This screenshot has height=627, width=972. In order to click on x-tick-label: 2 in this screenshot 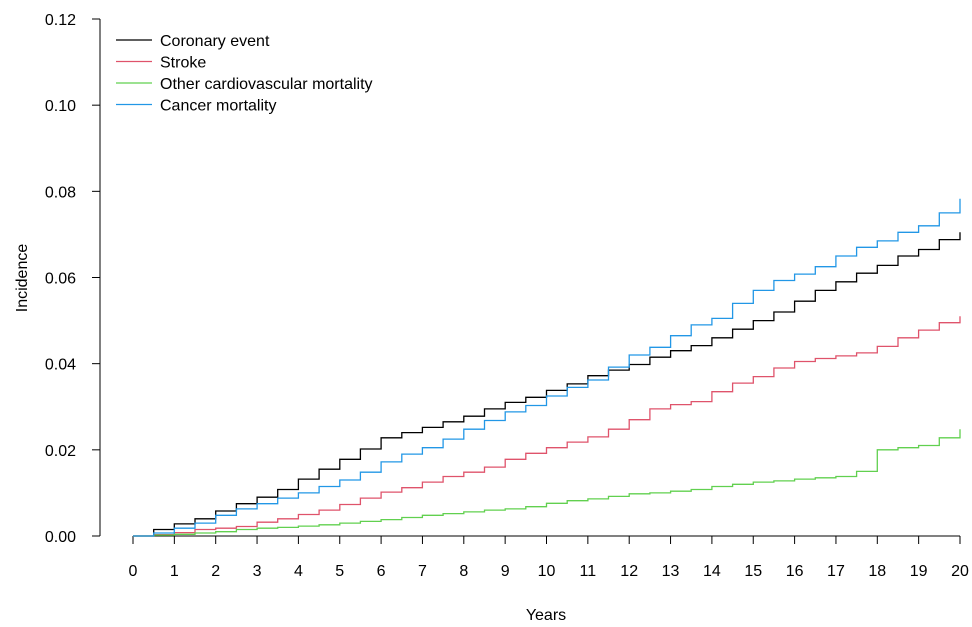, I will do `click(215, 571)`.